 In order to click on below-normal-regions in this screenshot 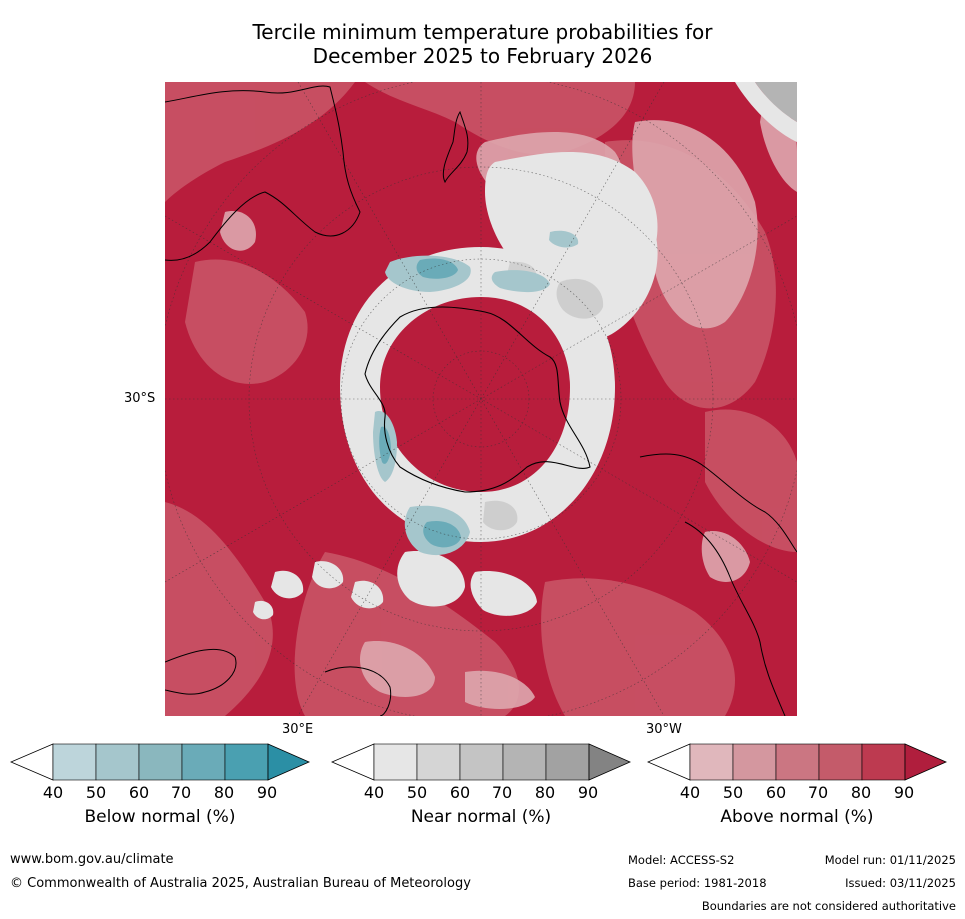, I will do `click(476, 393)`.